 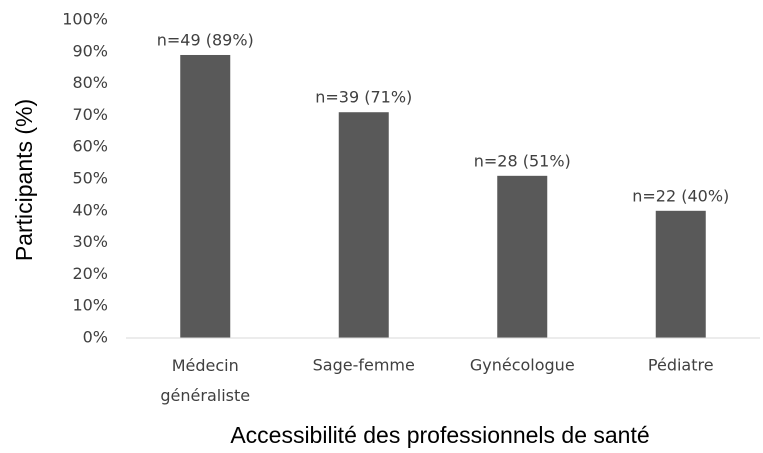 What do you see at coordinates (90, 241) in the screenshot?
I see `y-tick-label: 30%` at bounding box center [90, 241].